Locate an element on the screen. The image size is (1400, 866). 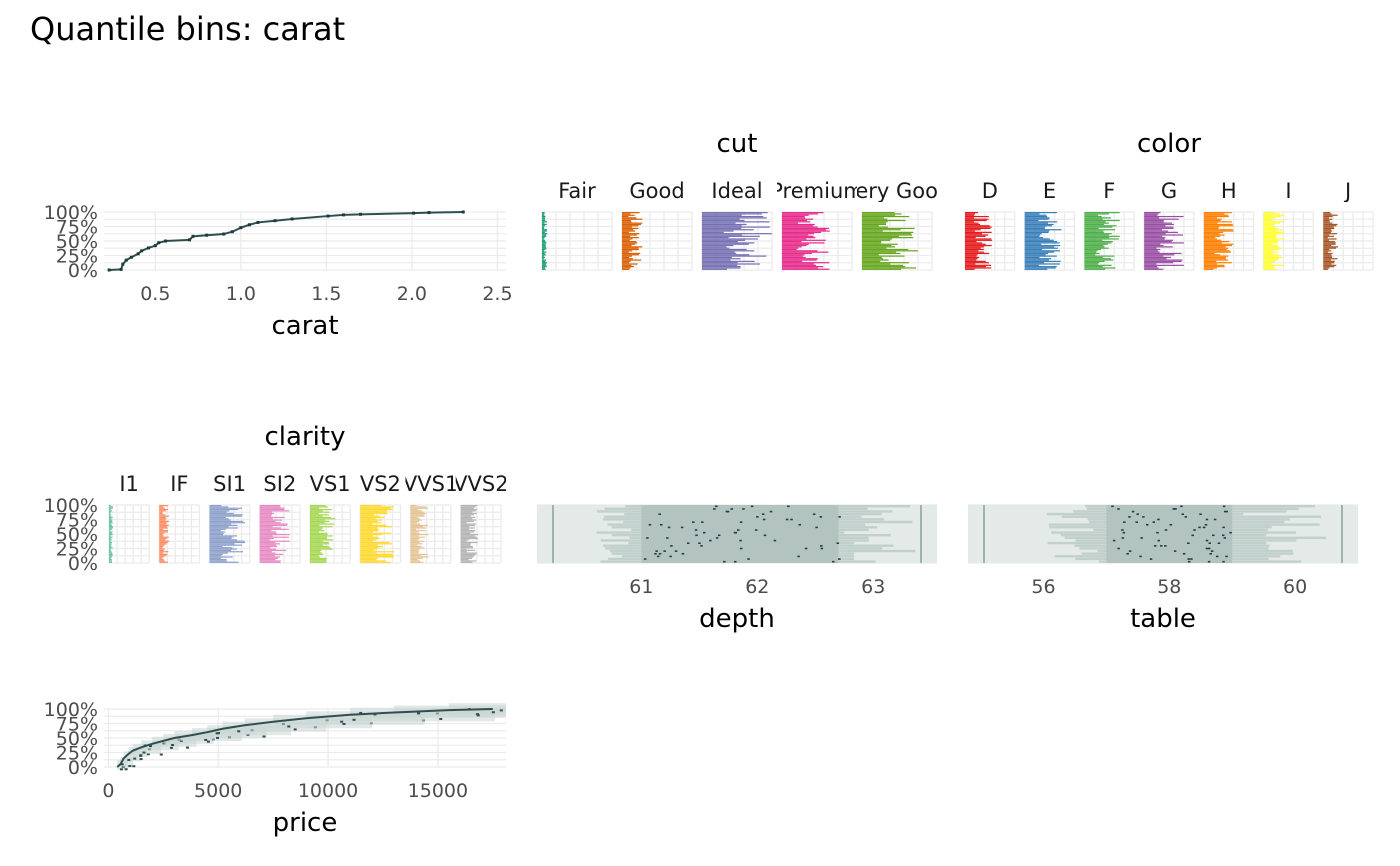
depth-mark is located at coordinates (670, 556).